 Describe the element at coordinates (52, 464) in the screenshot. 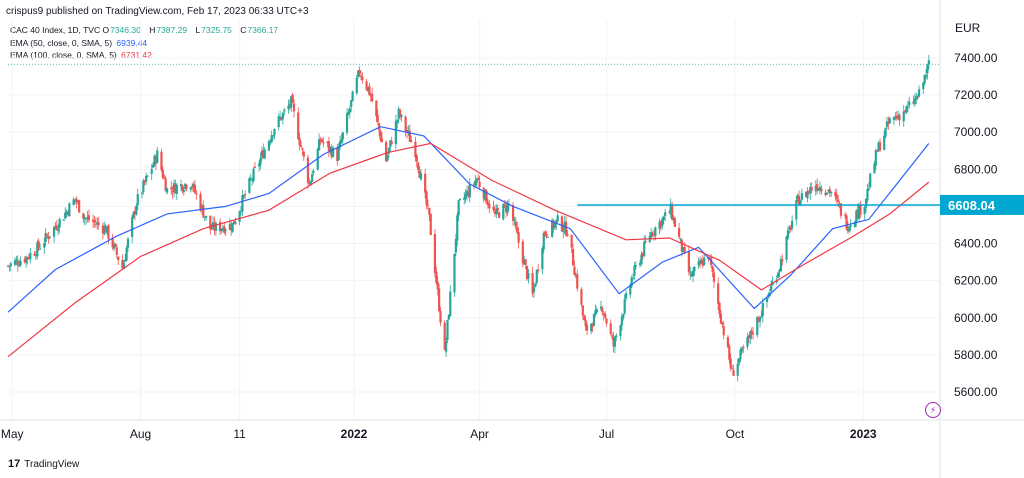

I see `footer-brand: TradingView` at that location.